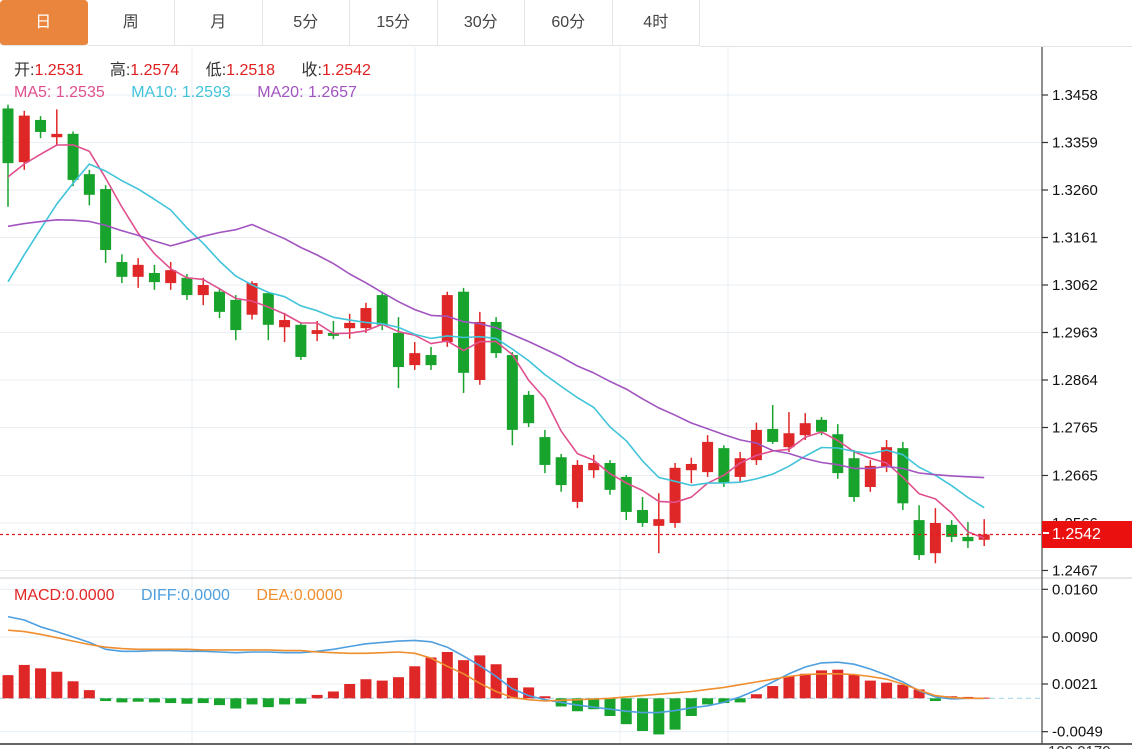 The height and width of the screenshot is (749, 1132). Describe the element at coordinates (216, 70) in the screenshot. I see `low-label: 低:` at that location.